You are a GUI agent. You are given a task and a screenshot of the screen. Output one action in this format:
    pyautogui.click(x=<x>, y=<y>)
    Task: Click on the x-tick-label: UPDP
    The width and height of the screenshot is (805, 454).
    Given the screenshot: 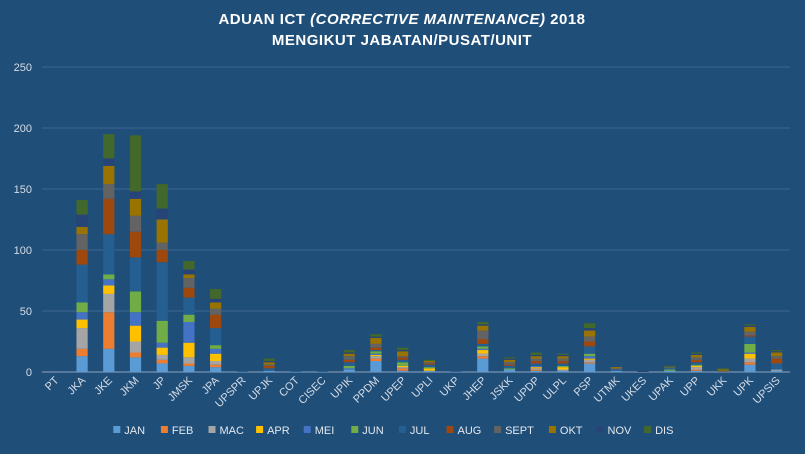 What is the action you would take?
    pyautogui.click(x=527, y=390)
    